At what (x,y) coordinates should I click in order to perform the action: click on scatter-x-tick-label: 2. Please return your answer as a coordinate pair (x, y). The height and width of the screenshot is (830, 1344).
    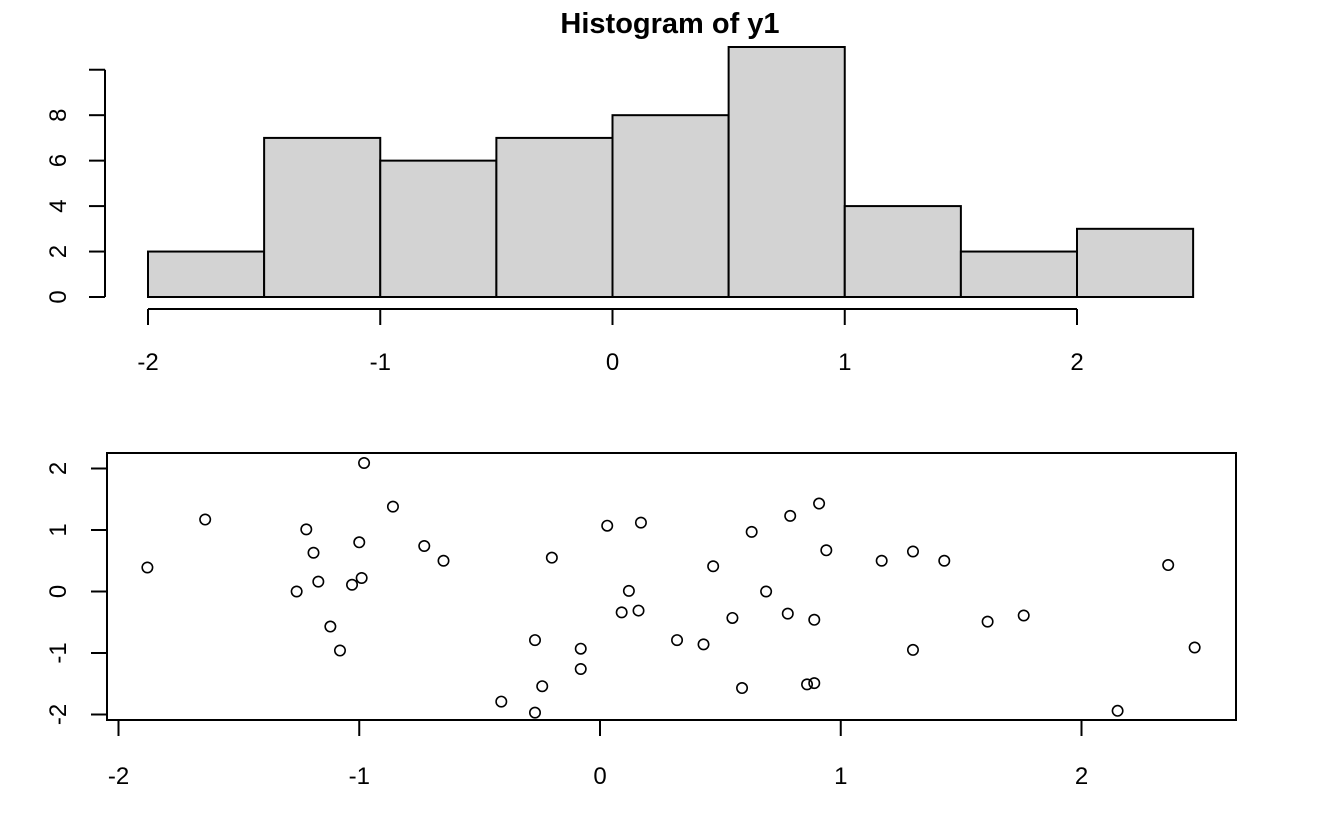
    Looking at the image, I should click on (1081, 776).